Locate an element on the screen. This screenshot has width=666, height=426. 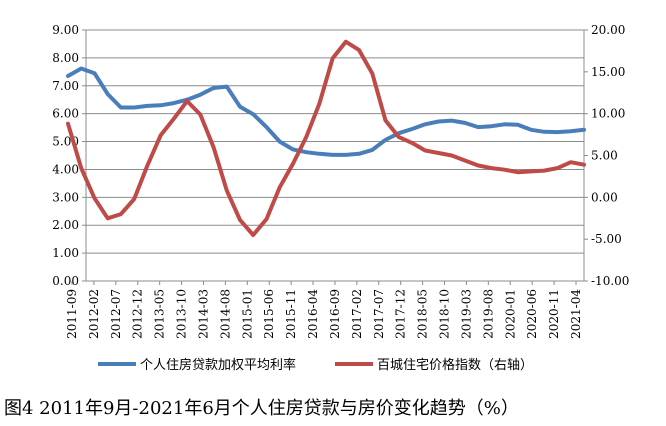
x-tick-label: 2012-02 is located at coordinates (94, 314).